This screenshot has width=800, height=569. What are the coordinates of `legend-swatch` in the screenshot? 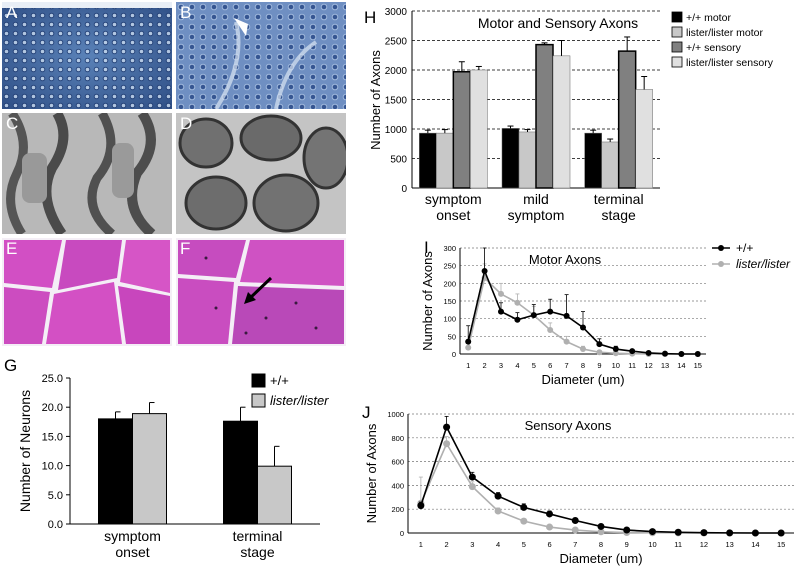 It's located at (258, 380).